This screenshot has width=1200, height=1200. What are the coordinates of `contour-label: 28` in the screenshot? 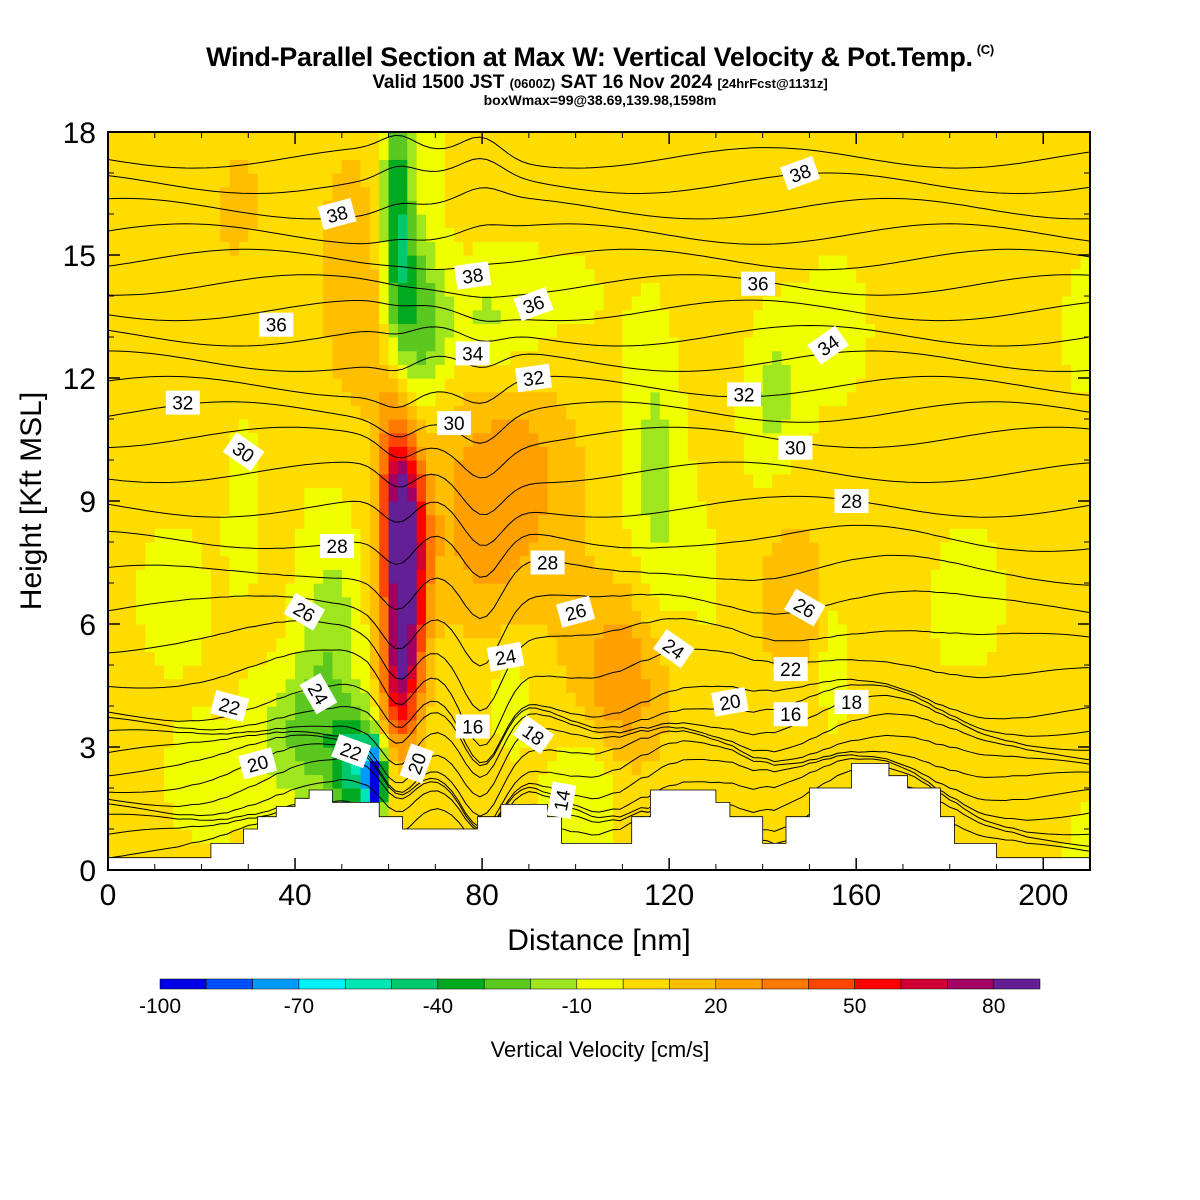 It's located at (337, 546).